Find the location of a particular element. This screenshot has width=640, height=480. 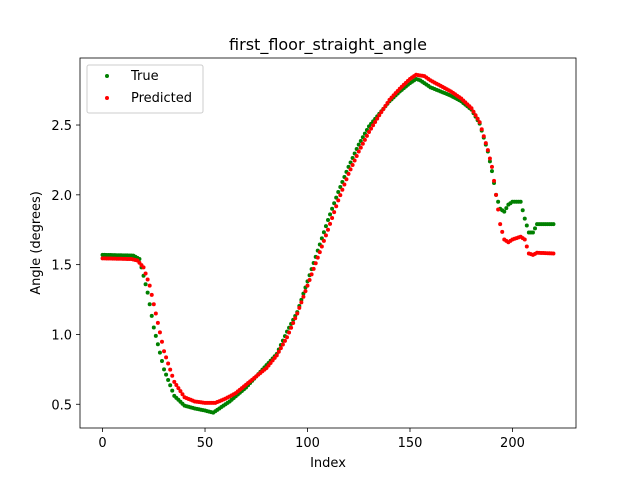

y-tick-label: 1.0 is located at coordinates (61, 335).